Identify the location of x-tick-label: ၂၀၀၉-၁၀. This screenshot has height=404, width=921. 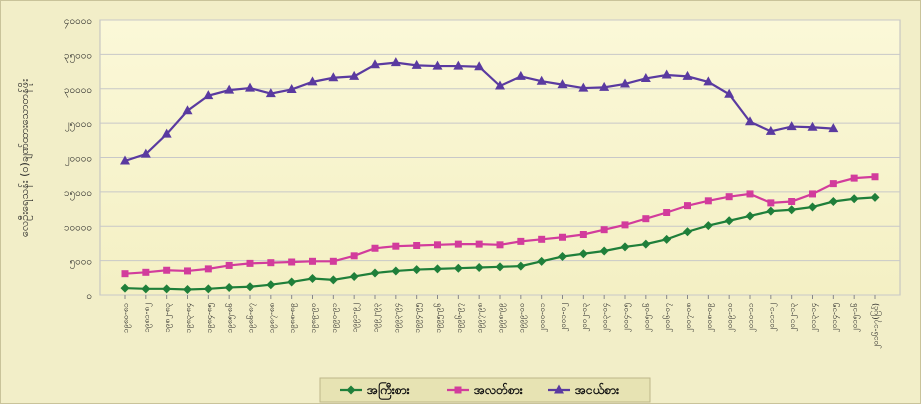
(730, 317).